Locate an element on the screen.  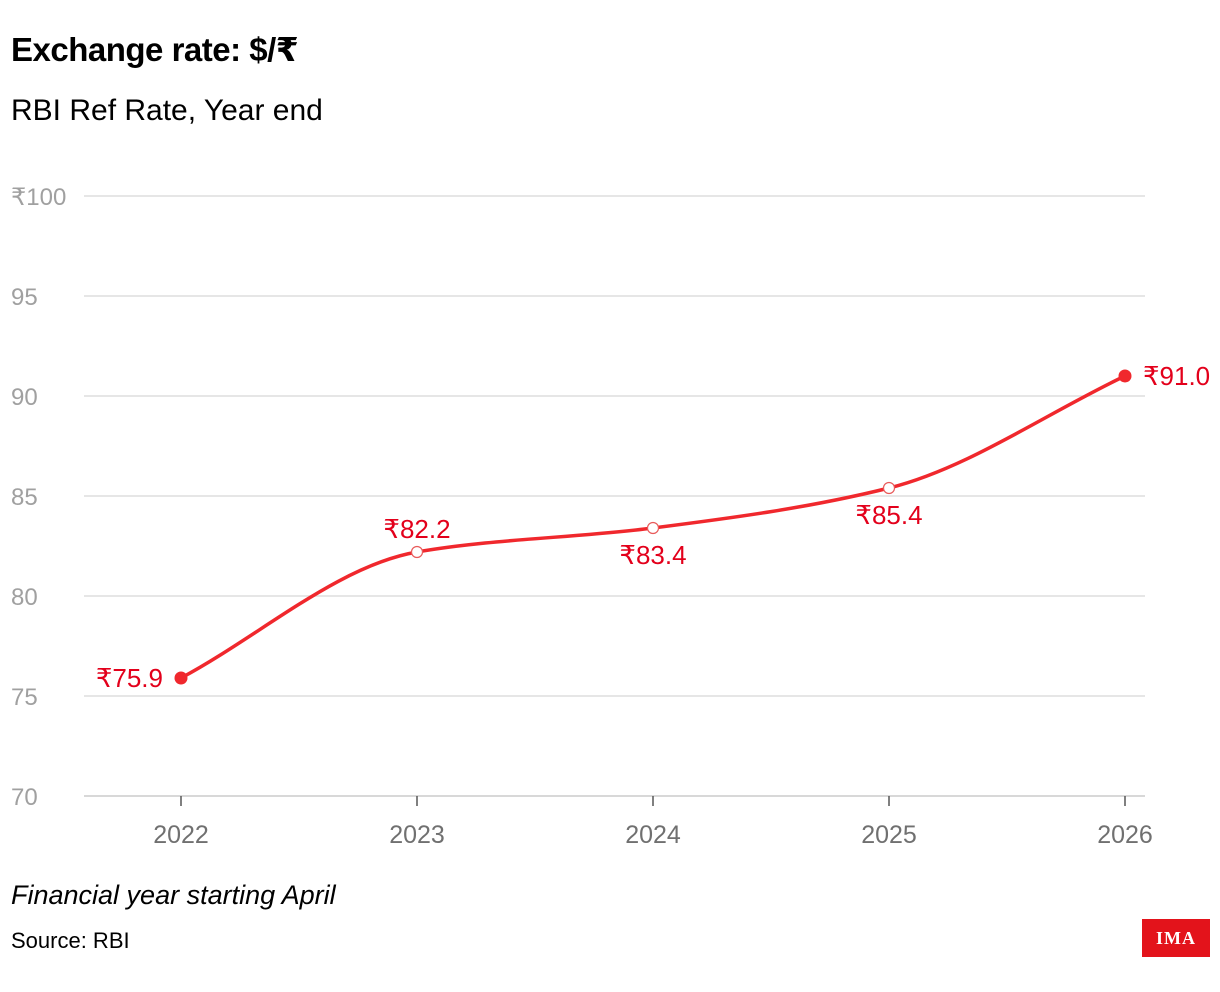
y-tick-label-100: ₹100 is located at coordinates (38, 197).